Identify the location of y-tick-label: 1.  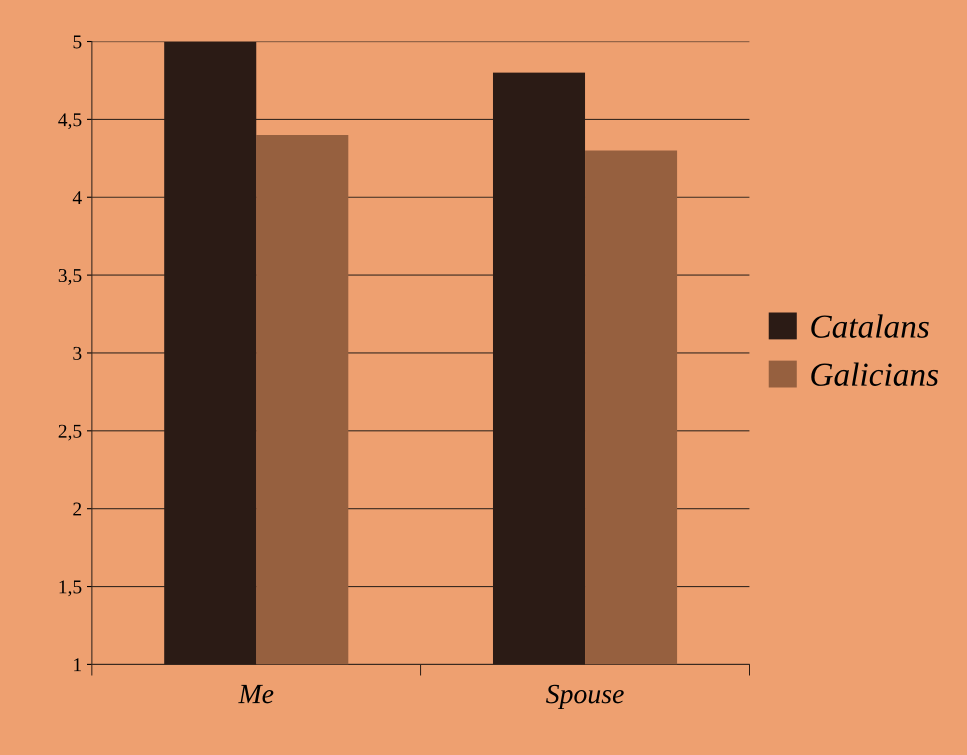
(77, 665).